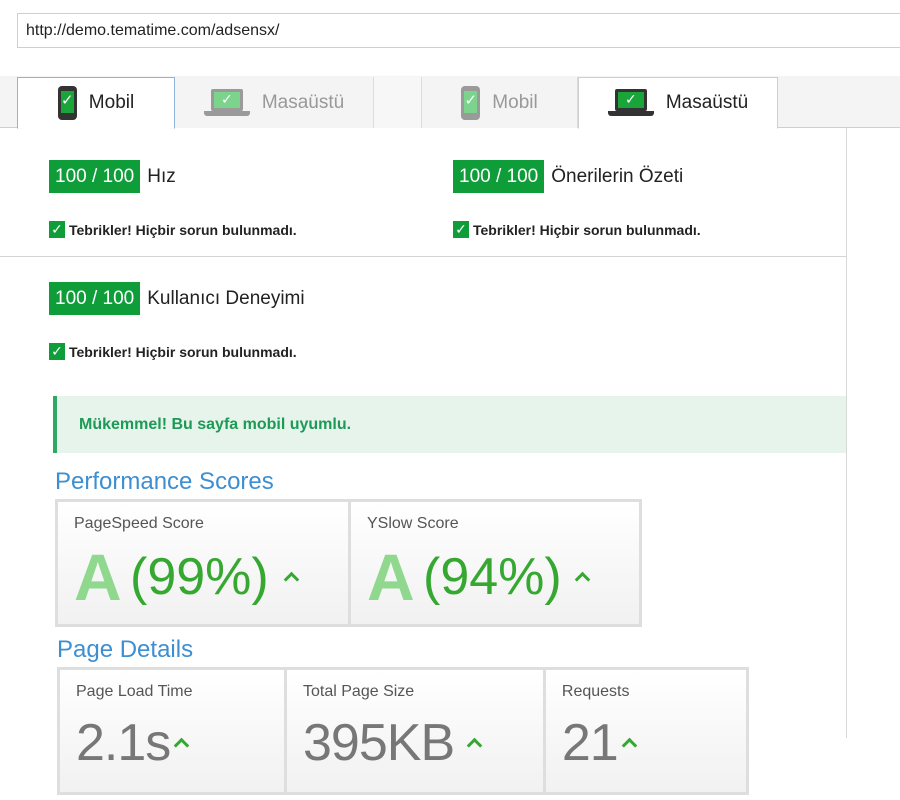 The height and width of the screenshot is (800, 900). Describe the element at coordinates (199, 577) in the screenshot. I see `grade-percent: (99%)` at that location.